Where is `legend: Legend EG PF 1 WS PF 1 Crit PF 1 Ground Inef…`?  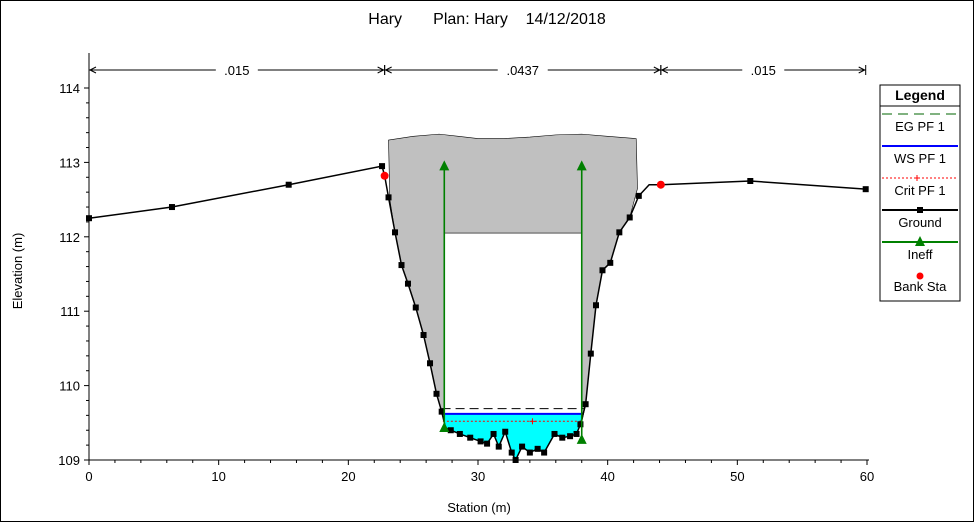 legend: Legend EG PF 1 WS PF 1 Crit PF 1 Ground Inef… is located at coordinates (920, 193).